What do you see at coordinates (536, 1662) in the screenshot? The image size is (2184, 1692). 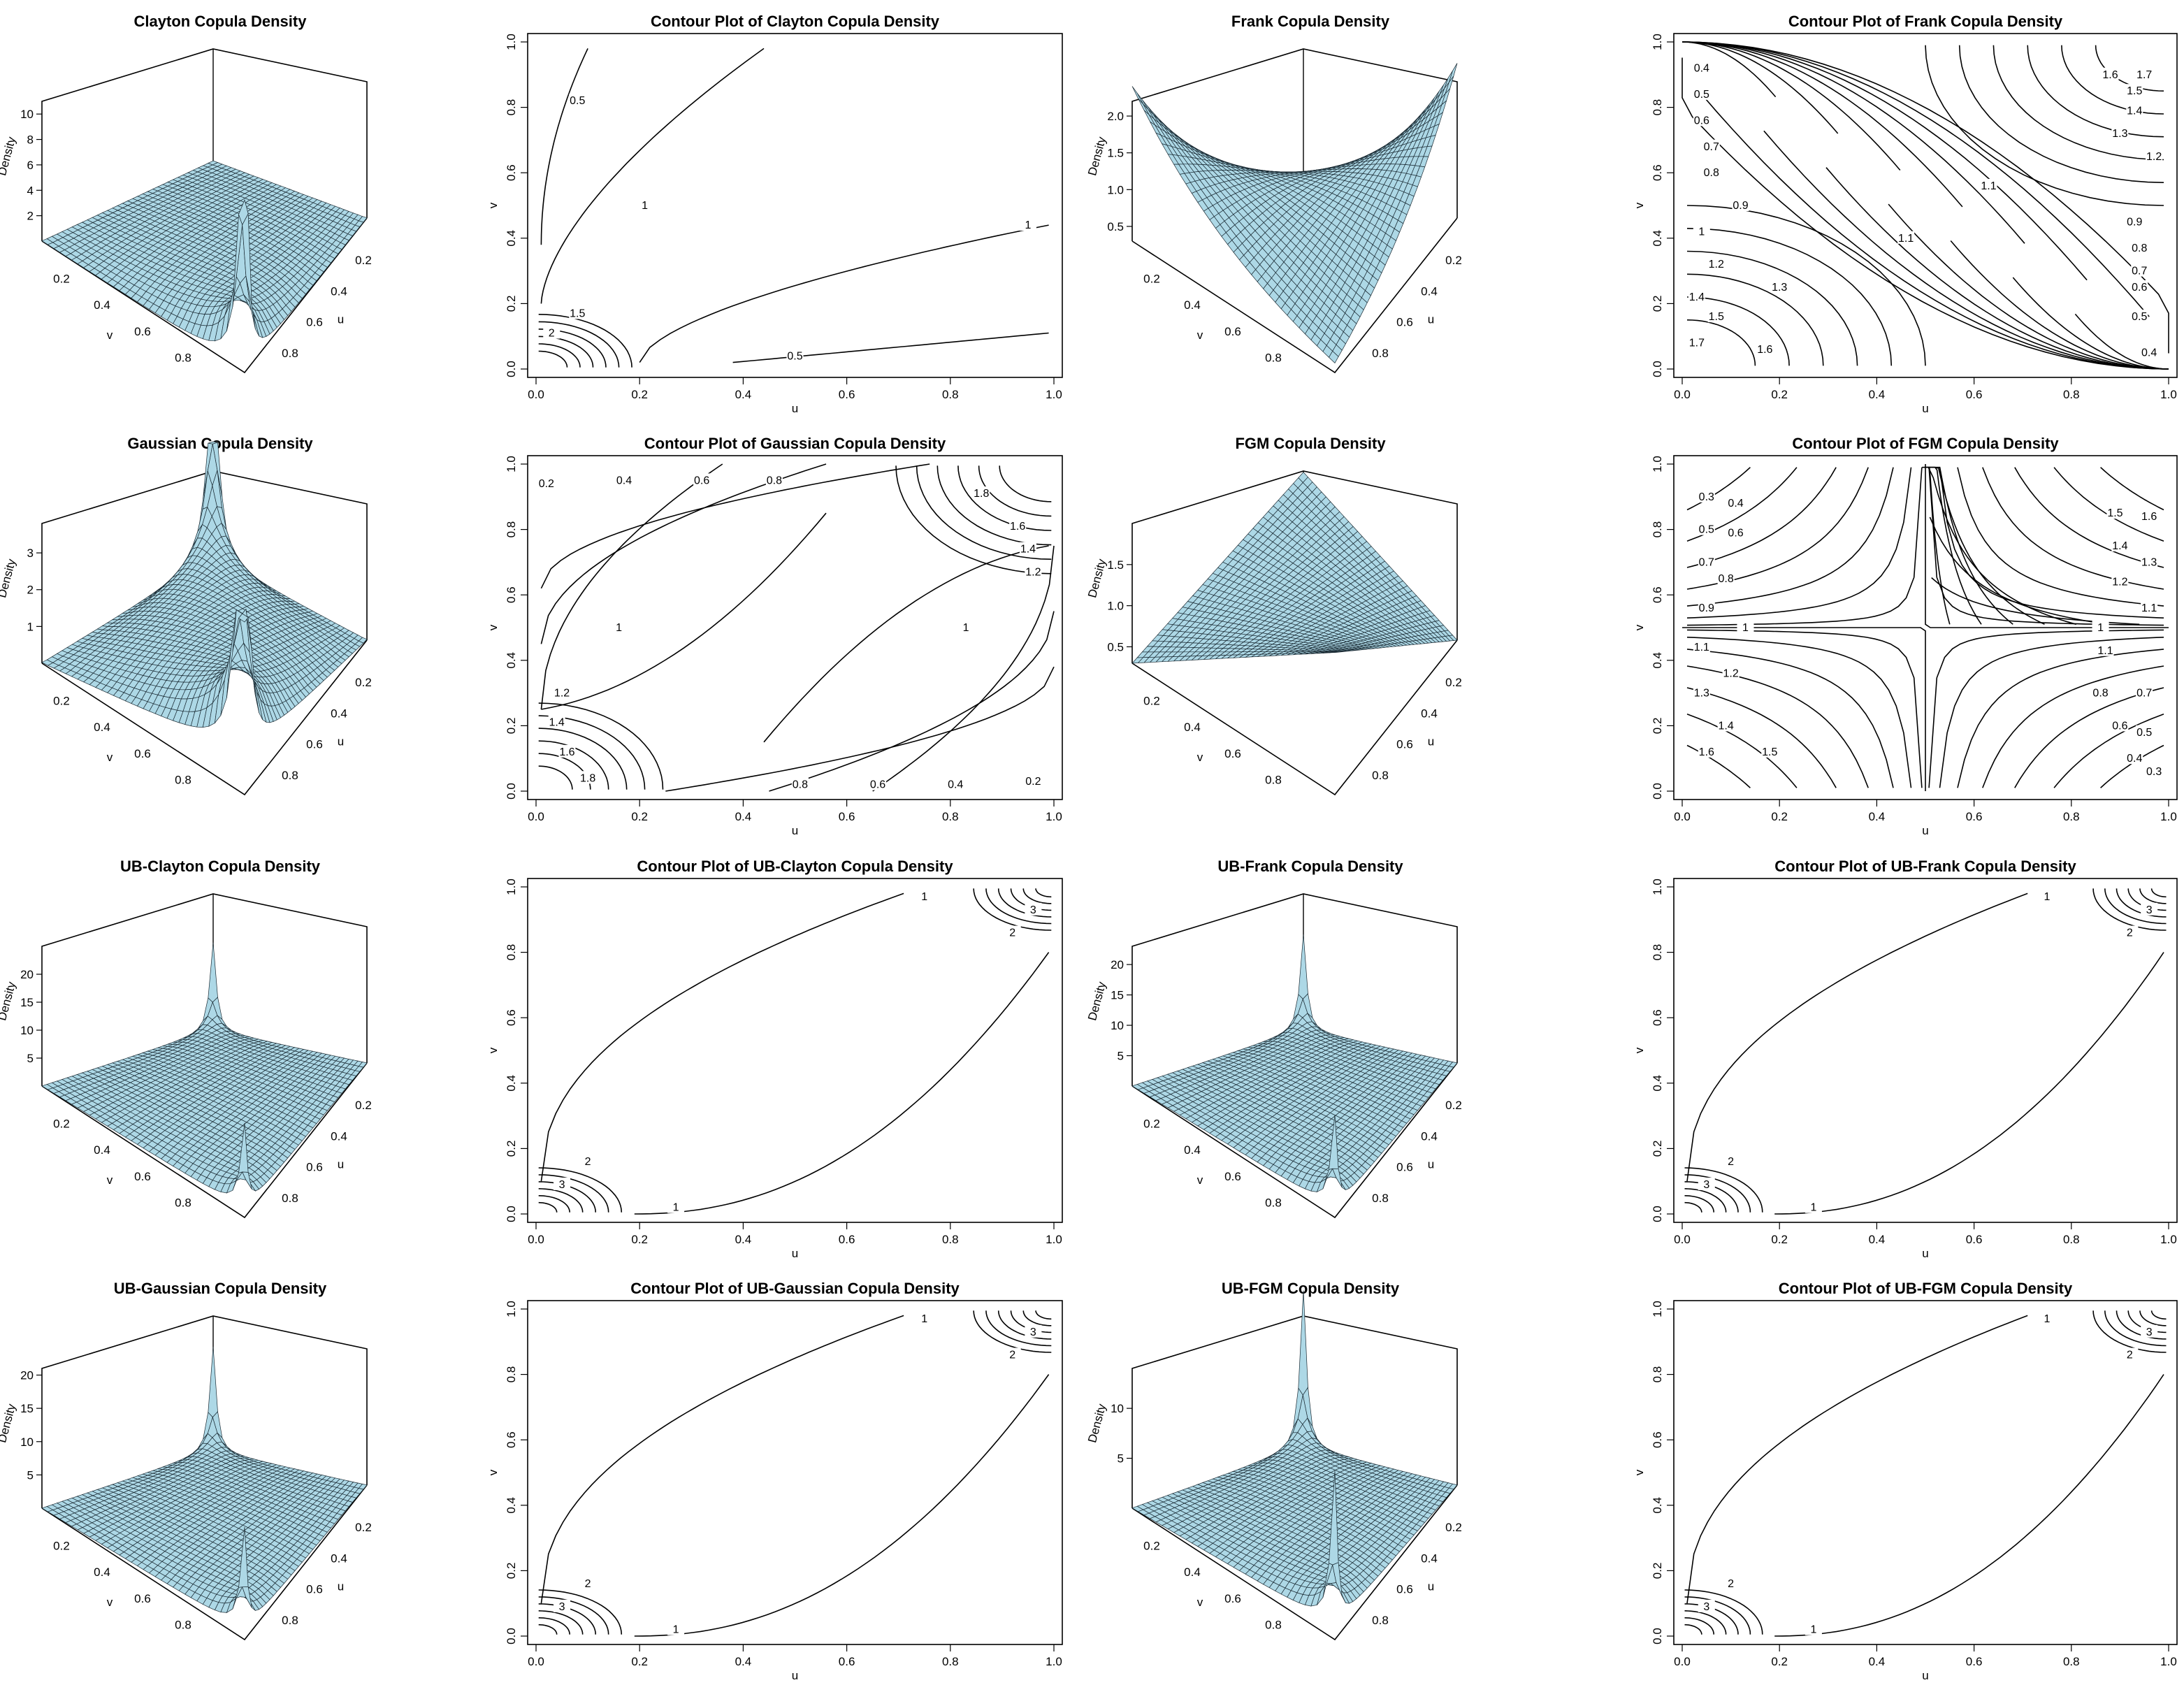 I see `x-tick-label: 0.0` at bounding box center [536, 1662].